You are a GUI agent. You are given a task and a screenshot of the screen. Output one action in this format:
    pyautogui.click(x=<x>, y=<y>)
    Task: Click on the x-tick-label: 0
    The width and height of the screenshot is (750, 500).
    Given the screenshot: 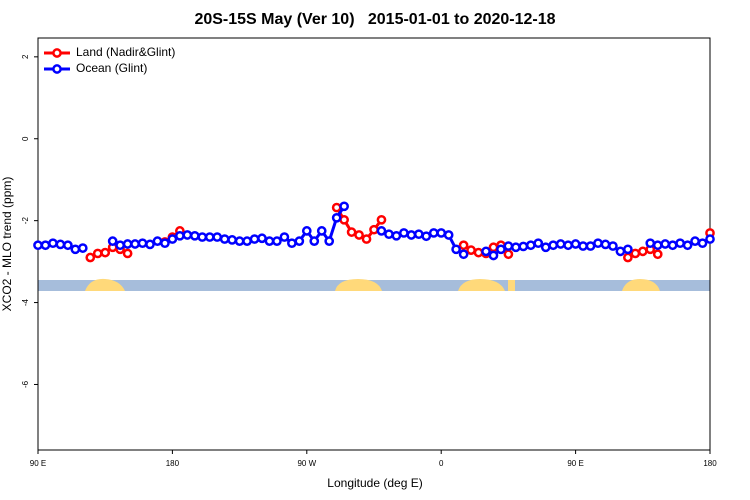 What is the action you would take?
    pyautogui.click(x=441, y=463)
    